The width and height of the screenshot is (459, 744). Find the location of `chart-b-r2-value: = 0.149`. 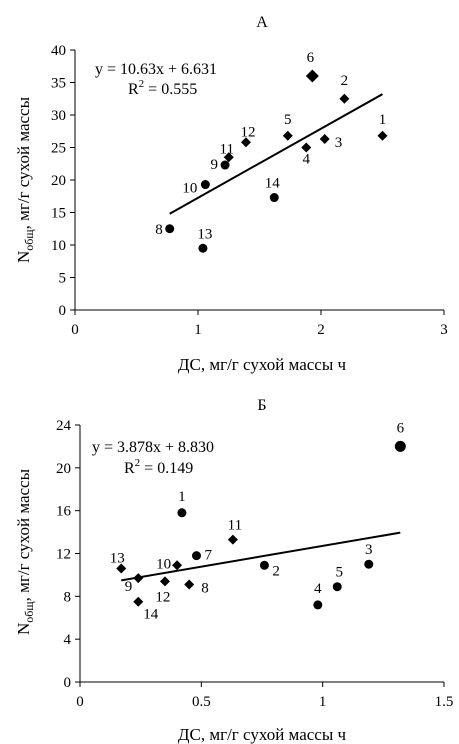

chart-b-r2-value: = 0.149 is located at coordinates (166, 468).